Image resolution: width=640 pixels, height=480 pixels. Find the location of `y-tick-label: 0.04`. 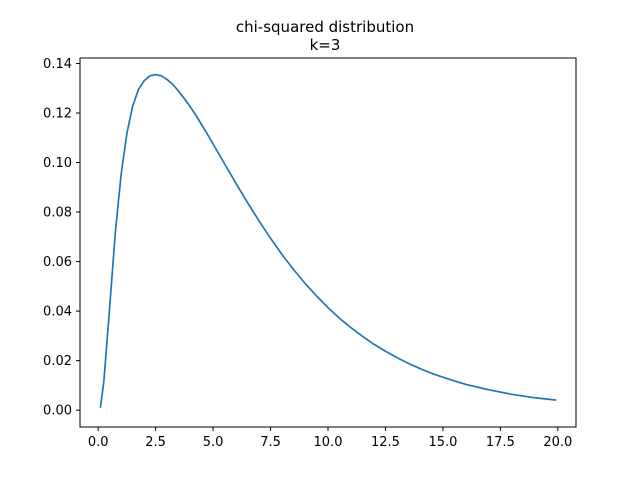

y-tick-label: 0.04 is located at coordinates (57, 312).